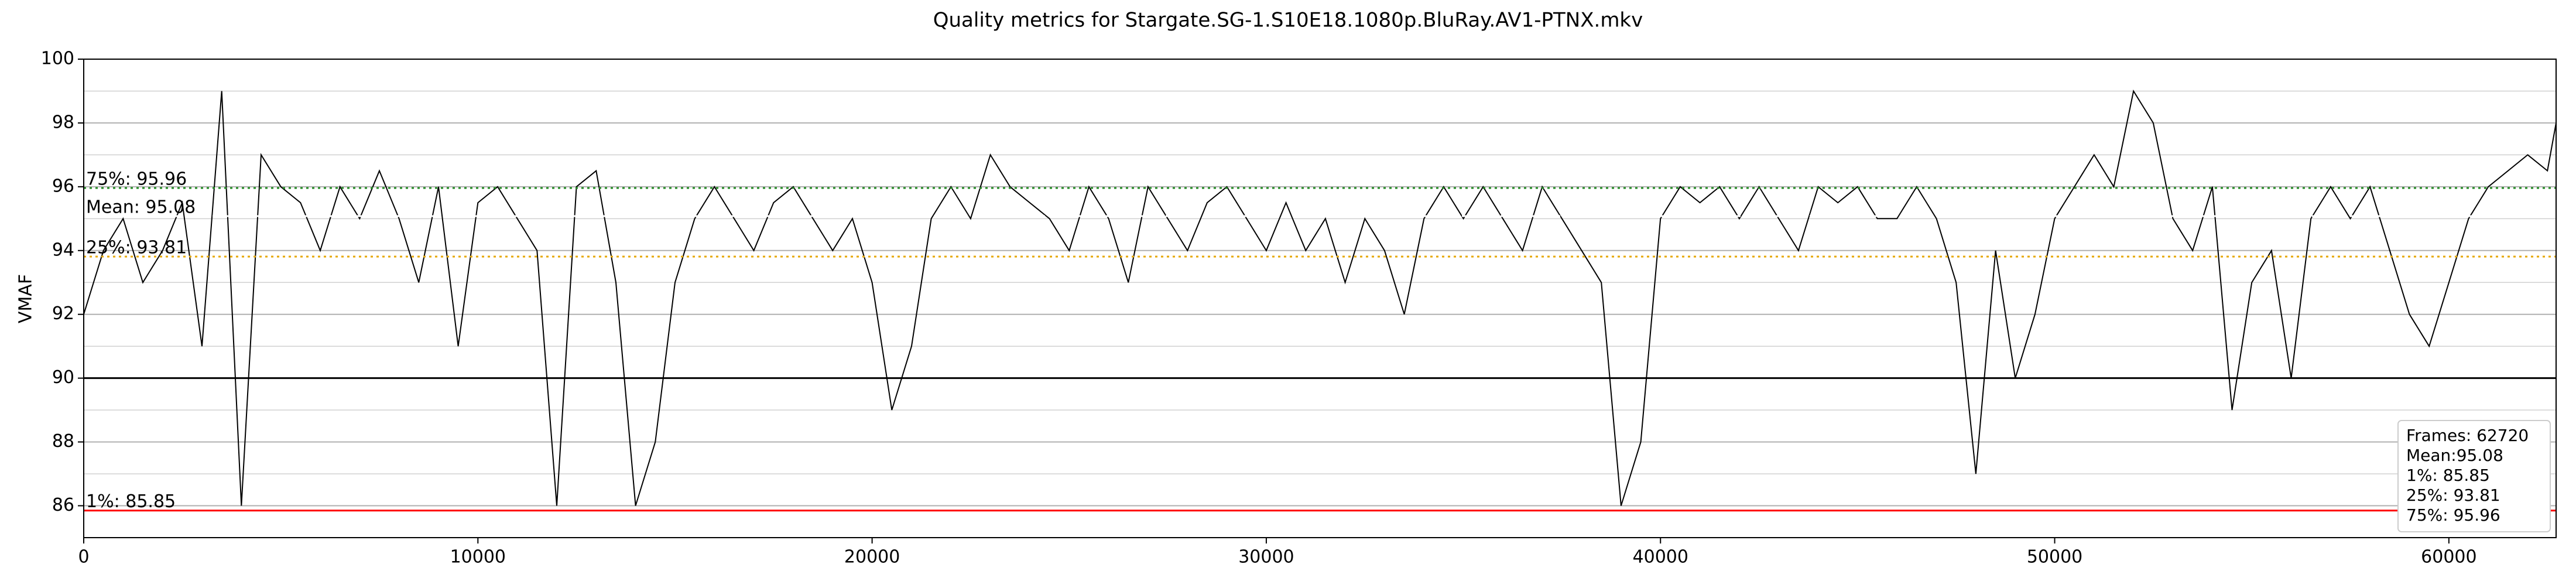  What do you see at coordinates (2453, 495) in the screenshot?
I see `legend-text: 25%: 93.81` at bounding box center [2453, 495].